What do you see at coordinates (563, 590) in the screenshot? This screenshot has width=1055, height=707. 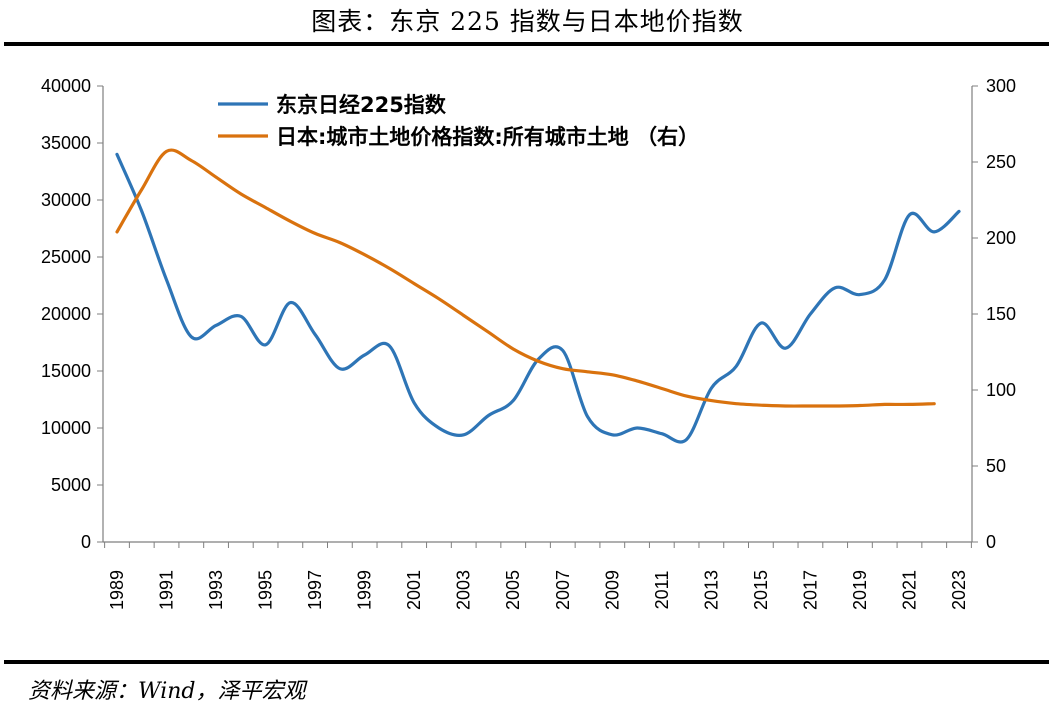 I see `x-tick-label: 2007` at bounding box center [563, 590].